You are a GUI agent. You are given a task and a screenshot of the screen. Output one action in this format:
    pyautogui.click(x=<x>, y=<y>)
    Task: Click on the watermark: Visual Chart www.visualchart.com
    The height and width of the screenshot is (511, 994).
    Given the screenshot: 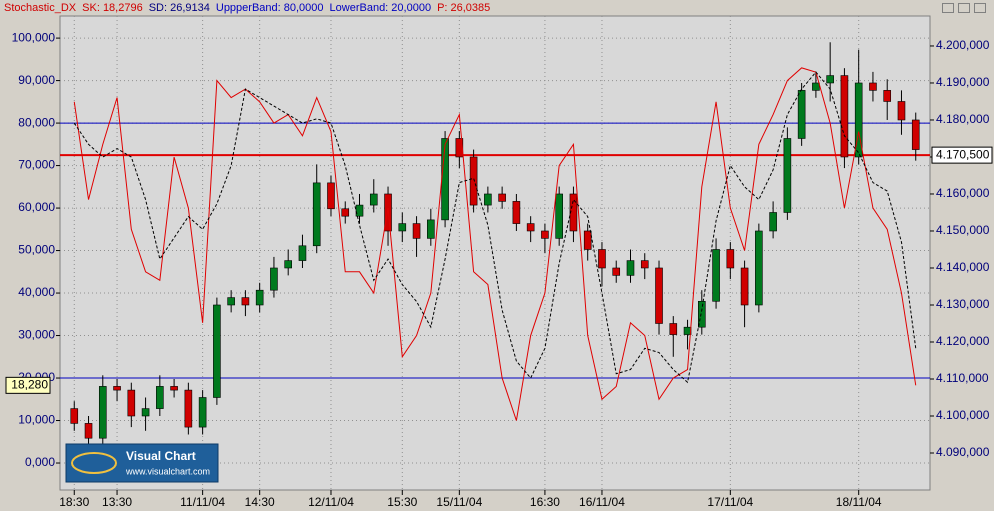 What is the action you would take?
    pyautogui.click(x=142, y=463)
    